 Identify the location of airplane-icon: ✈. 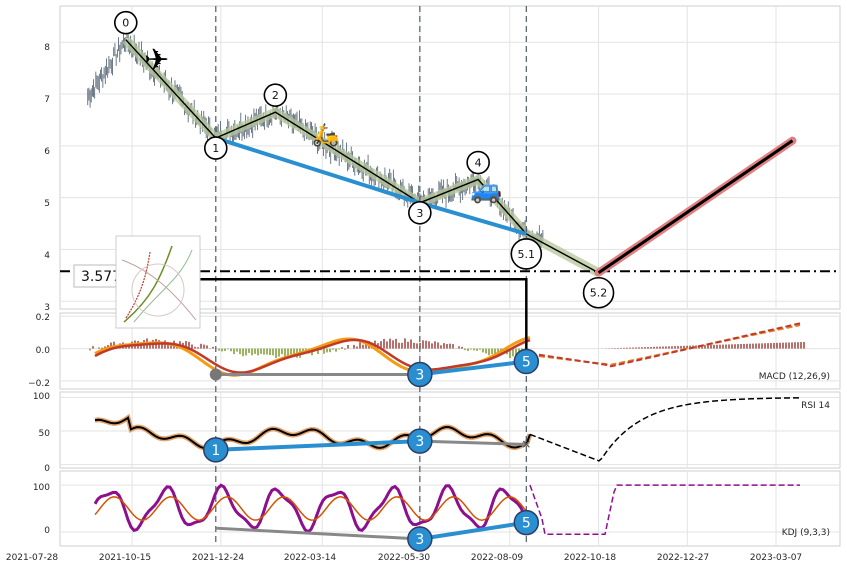
(156, 60).